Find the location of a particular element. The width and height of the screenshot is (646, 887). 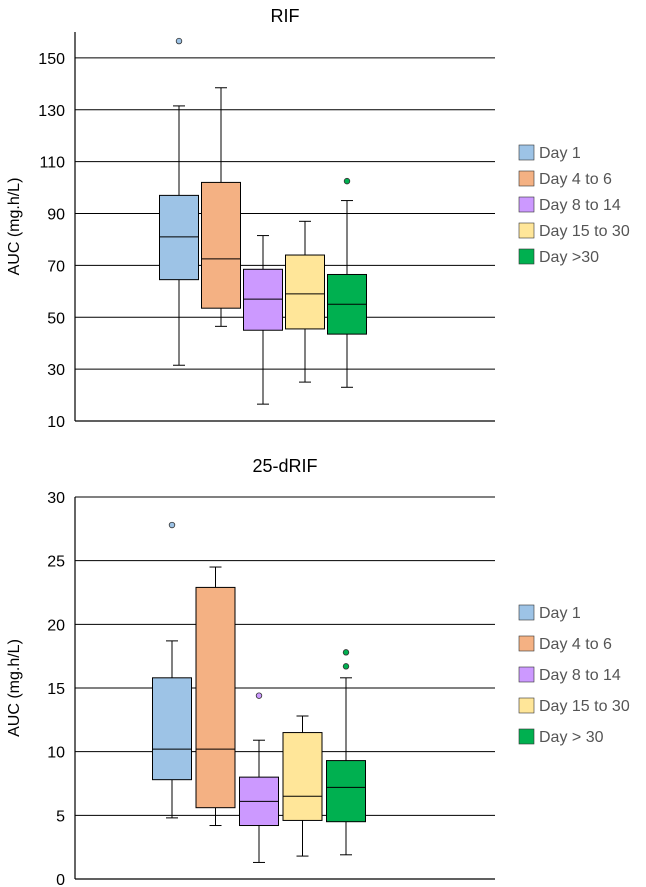

y-tick-label: 130 is located at coordinates (51, 111).